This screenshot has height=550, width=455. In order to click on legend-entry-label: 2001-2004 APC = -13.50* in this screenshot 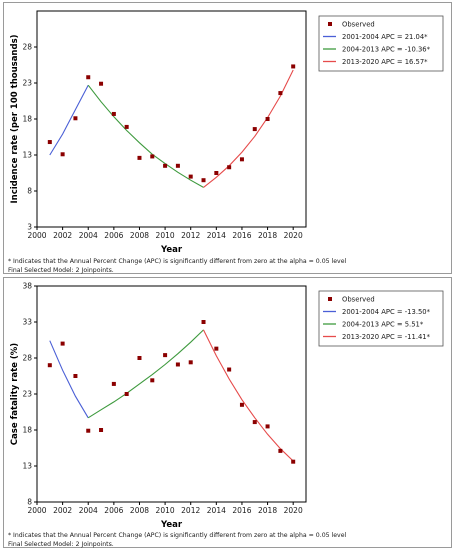, I will do `click(386, 312)`.